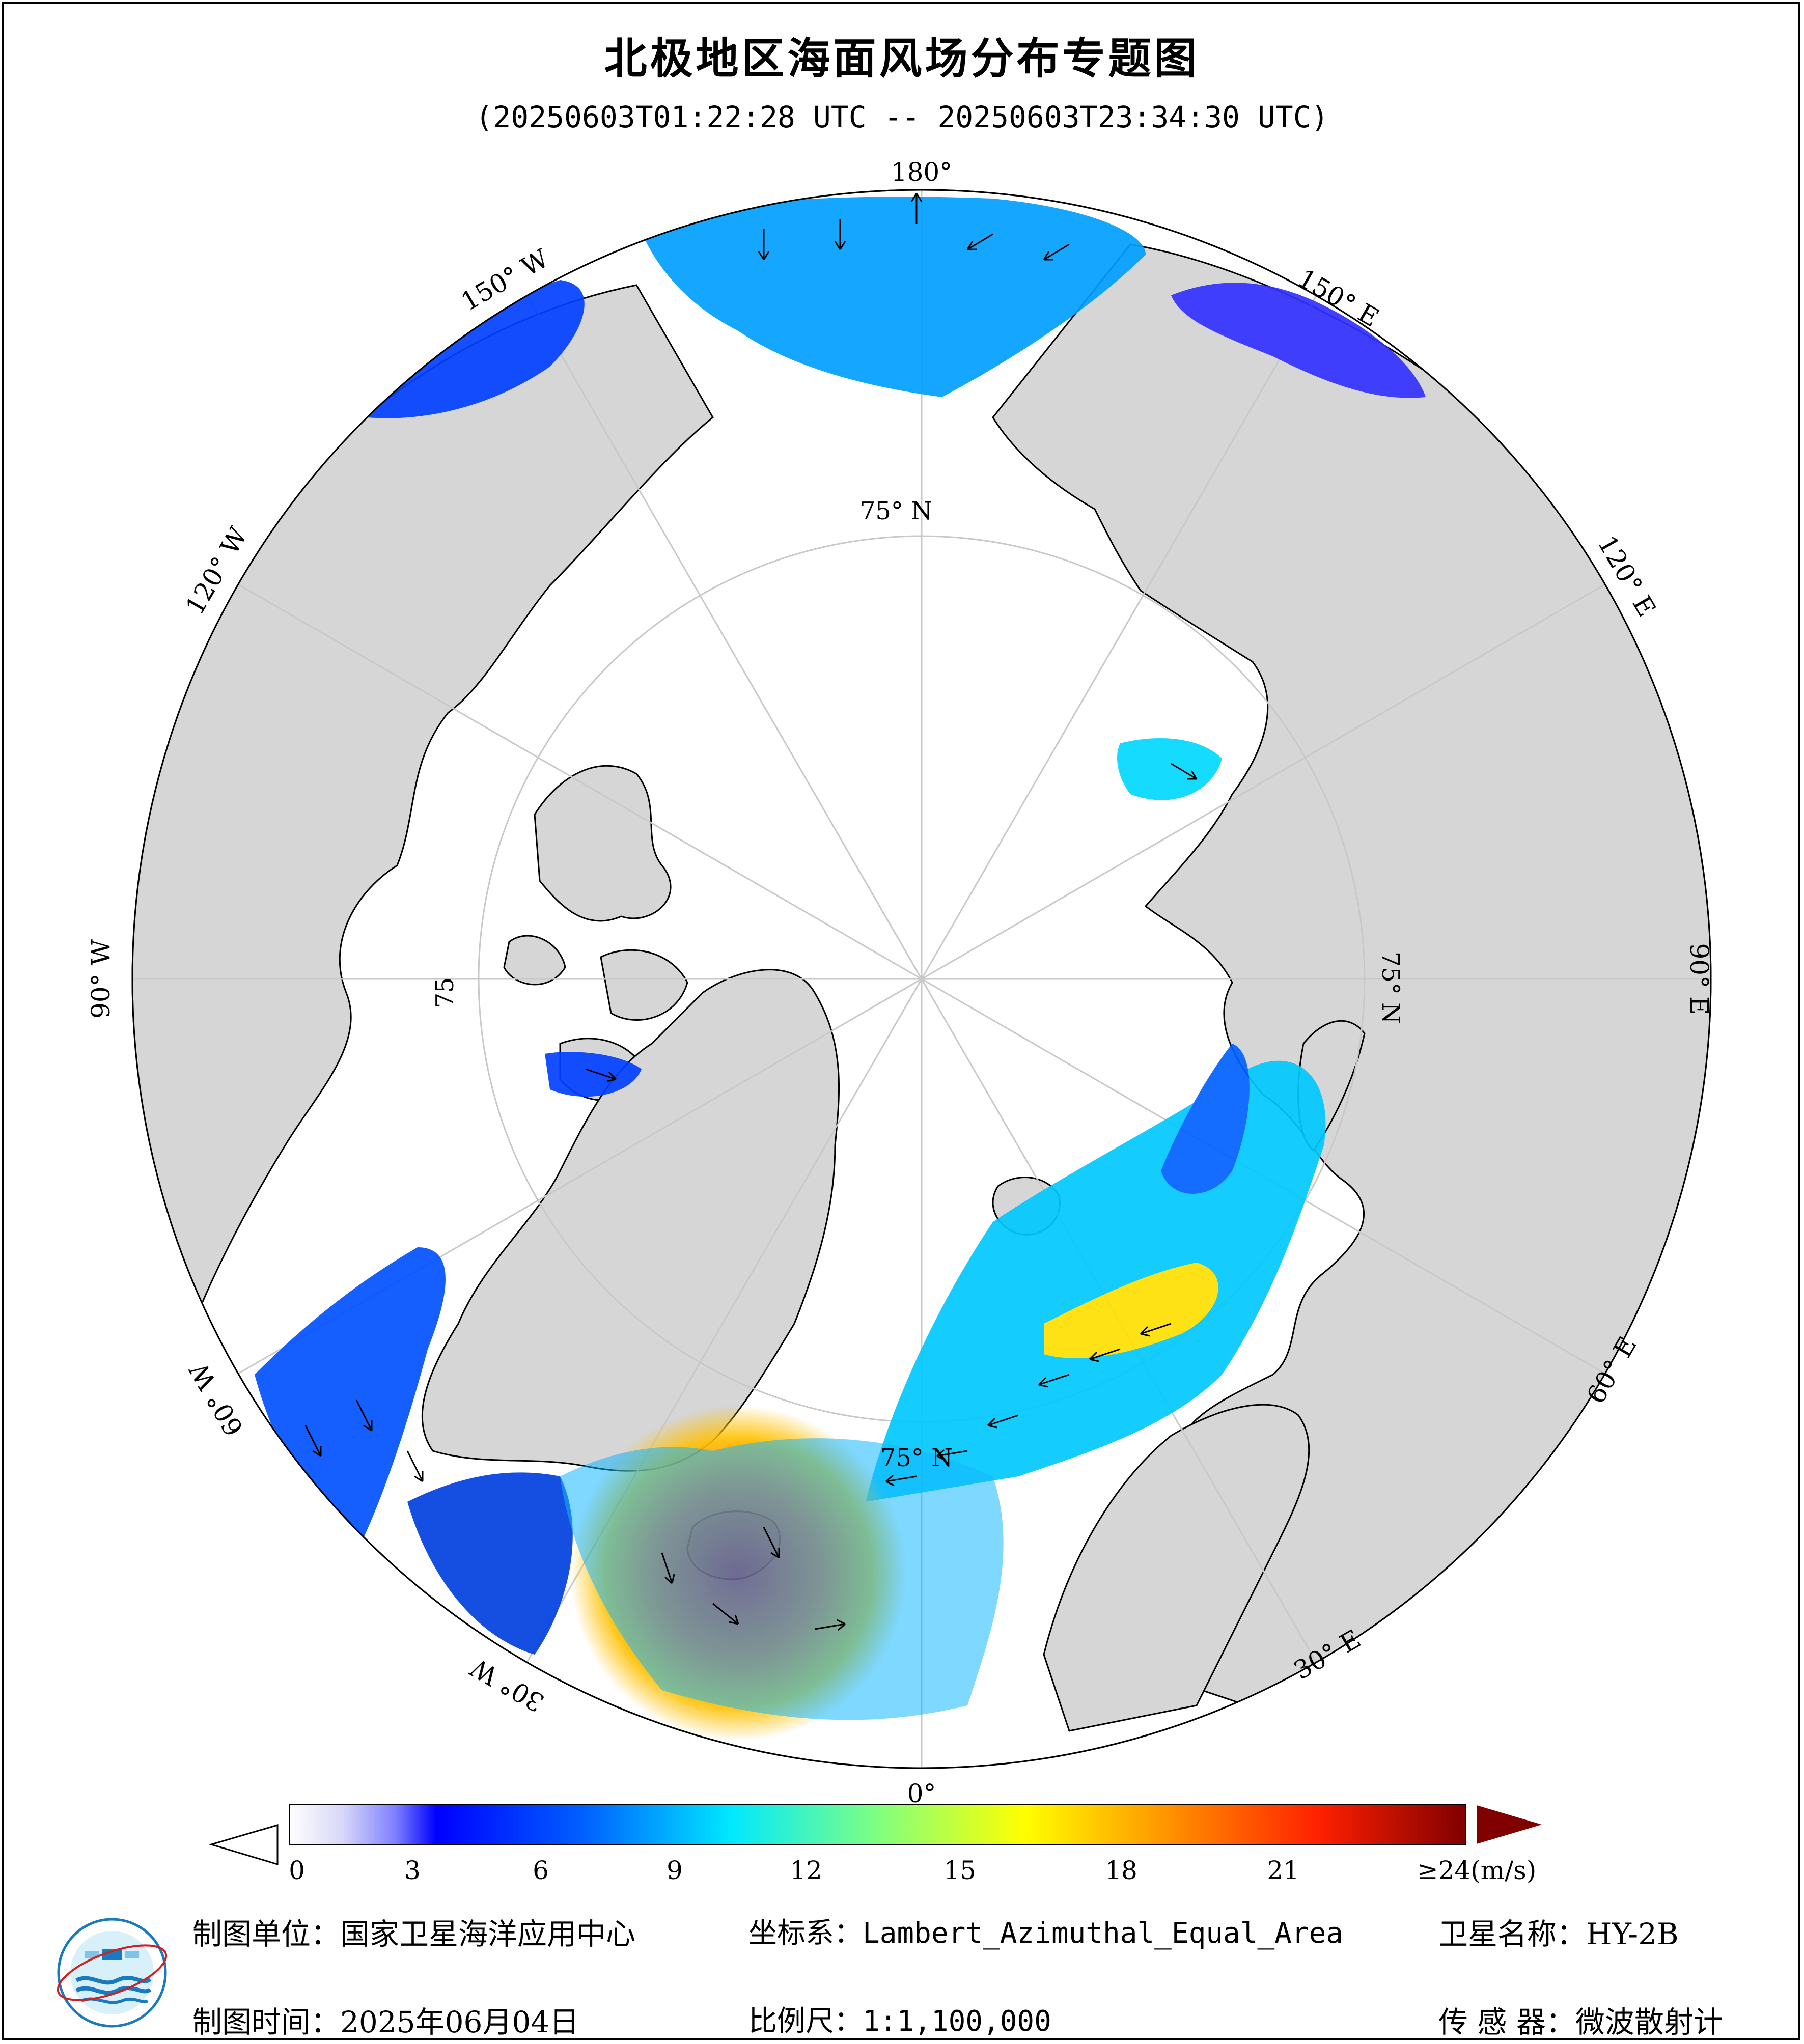 The width and height of the screenshot is (1804, 2044). I want to click on lat-label-75-bottom: 75° N, so click(916, 1458).